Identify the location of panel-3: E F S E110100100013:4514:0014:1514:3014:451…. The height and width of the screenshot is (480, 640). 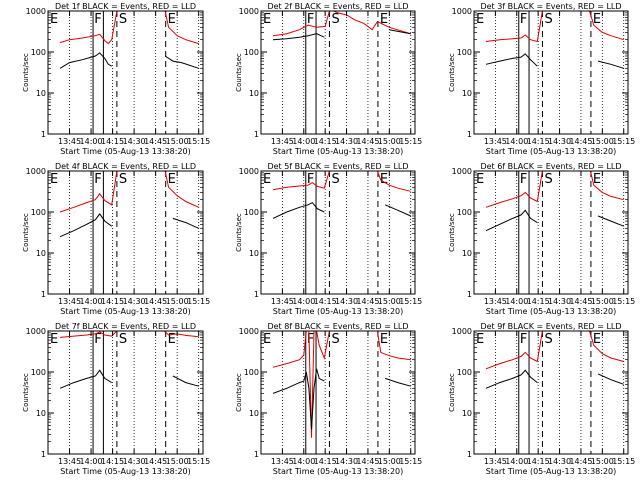
(541, 79).